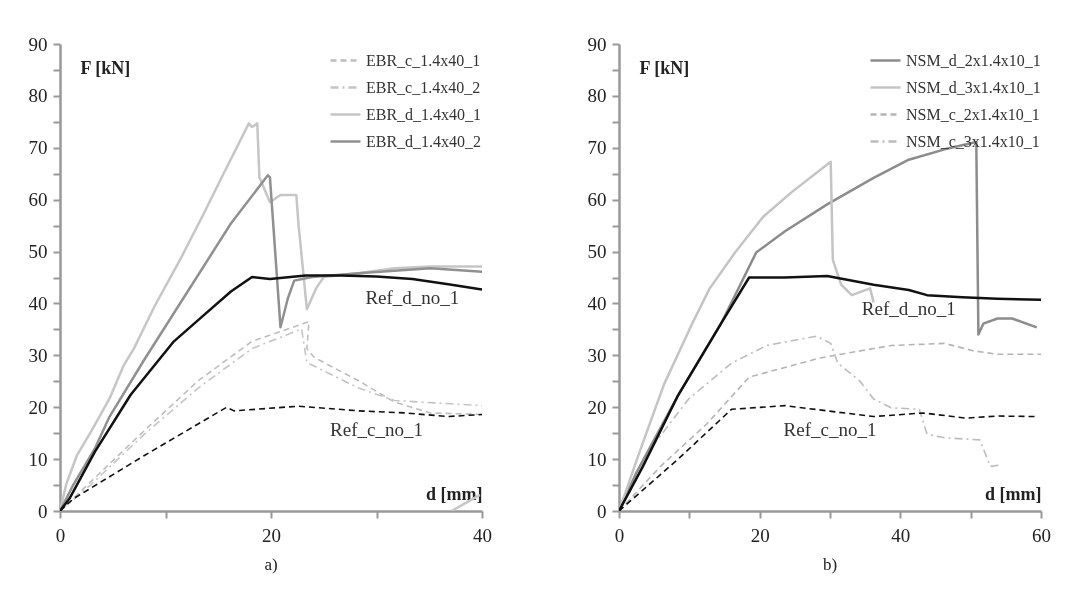 The width and height of the screenshot is (1068, 591). What do you see at coordinates (424, 141) in the screenshot?
I see `legend-label: EBR_d_1.4x40_2` at bounding box center [424, 141].